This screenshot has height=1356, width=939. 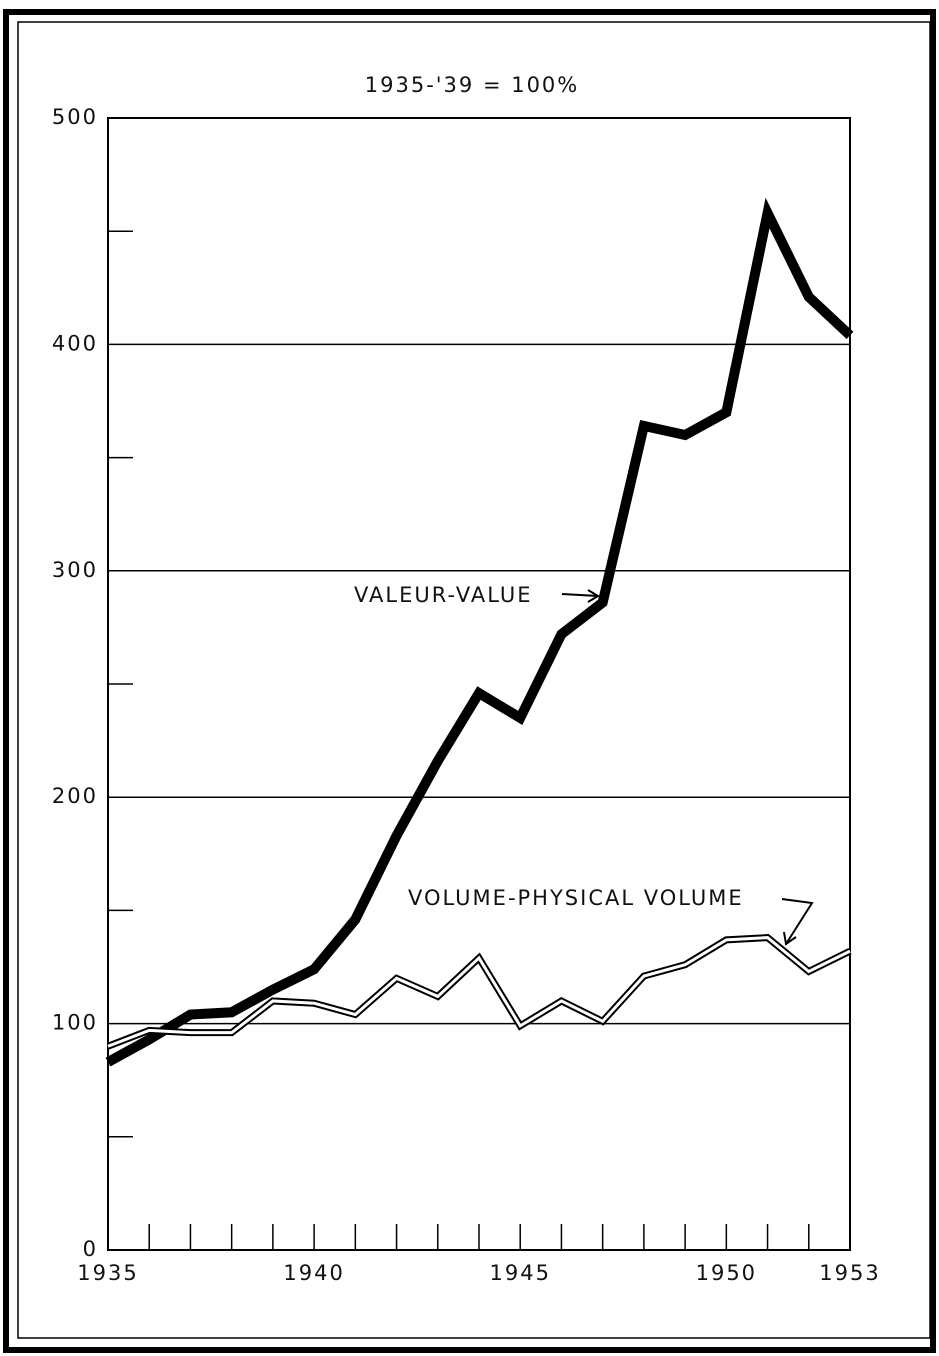 I want to click on x-tick-label: 1940, so click(x=313, y=1273).